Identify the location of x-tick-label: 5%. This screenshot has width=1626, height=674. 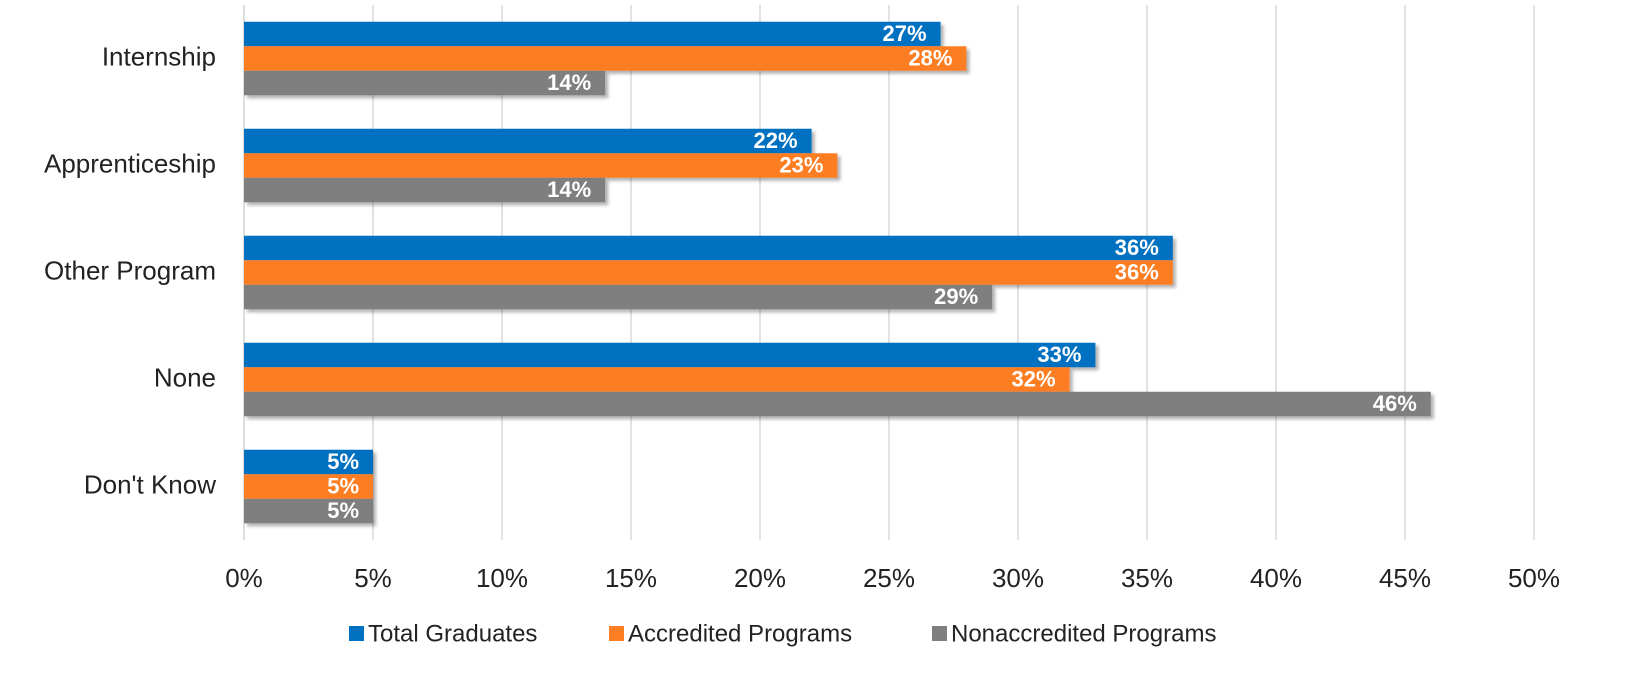
(373, 578).